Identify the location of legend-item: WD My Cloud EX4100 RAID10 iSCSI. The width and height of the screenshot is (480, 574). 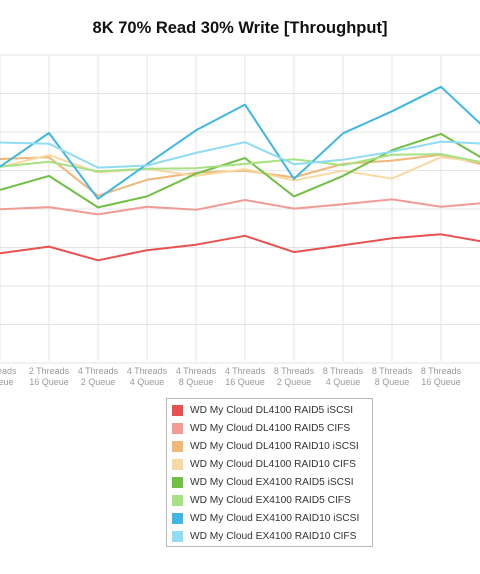
(265, 518).